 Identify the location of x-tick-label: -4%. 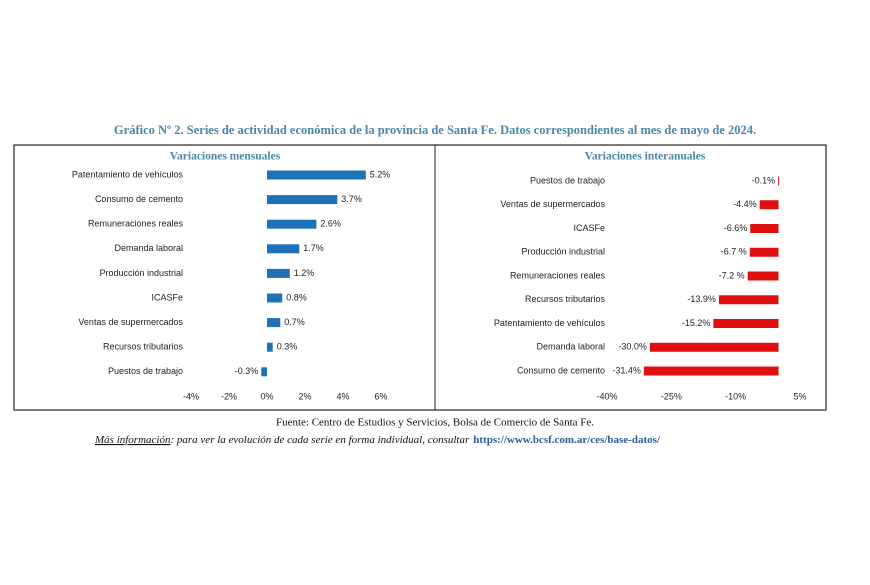
(191, 396).